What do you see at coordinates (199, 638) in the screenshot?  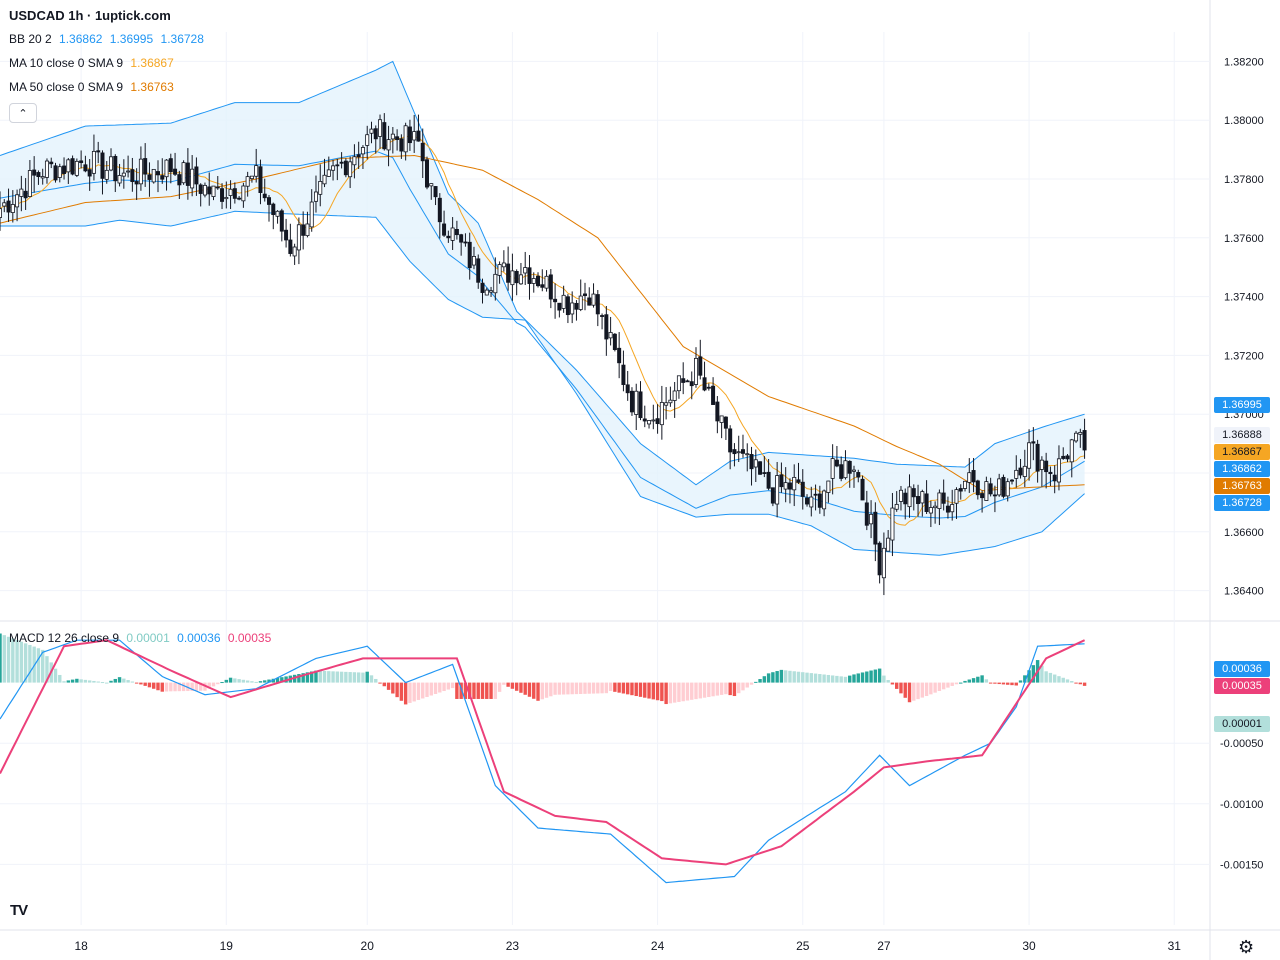 I see `legend-macd-macd: 0.00036` at bounding box center [199, 638].